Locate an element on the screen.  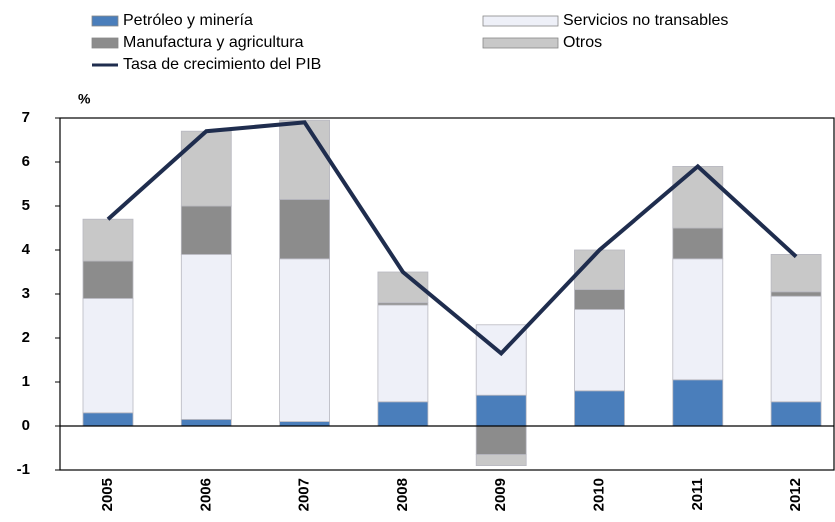
legend-label: Servicios no transables is located at coordinates (645, 20).